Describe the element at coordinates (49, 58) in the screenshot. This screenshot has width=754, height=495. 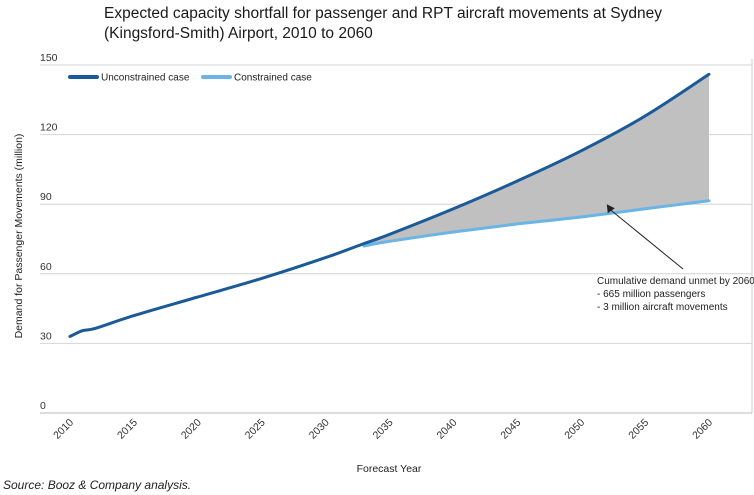
I see `y-tick-label-150: 150` at that location.